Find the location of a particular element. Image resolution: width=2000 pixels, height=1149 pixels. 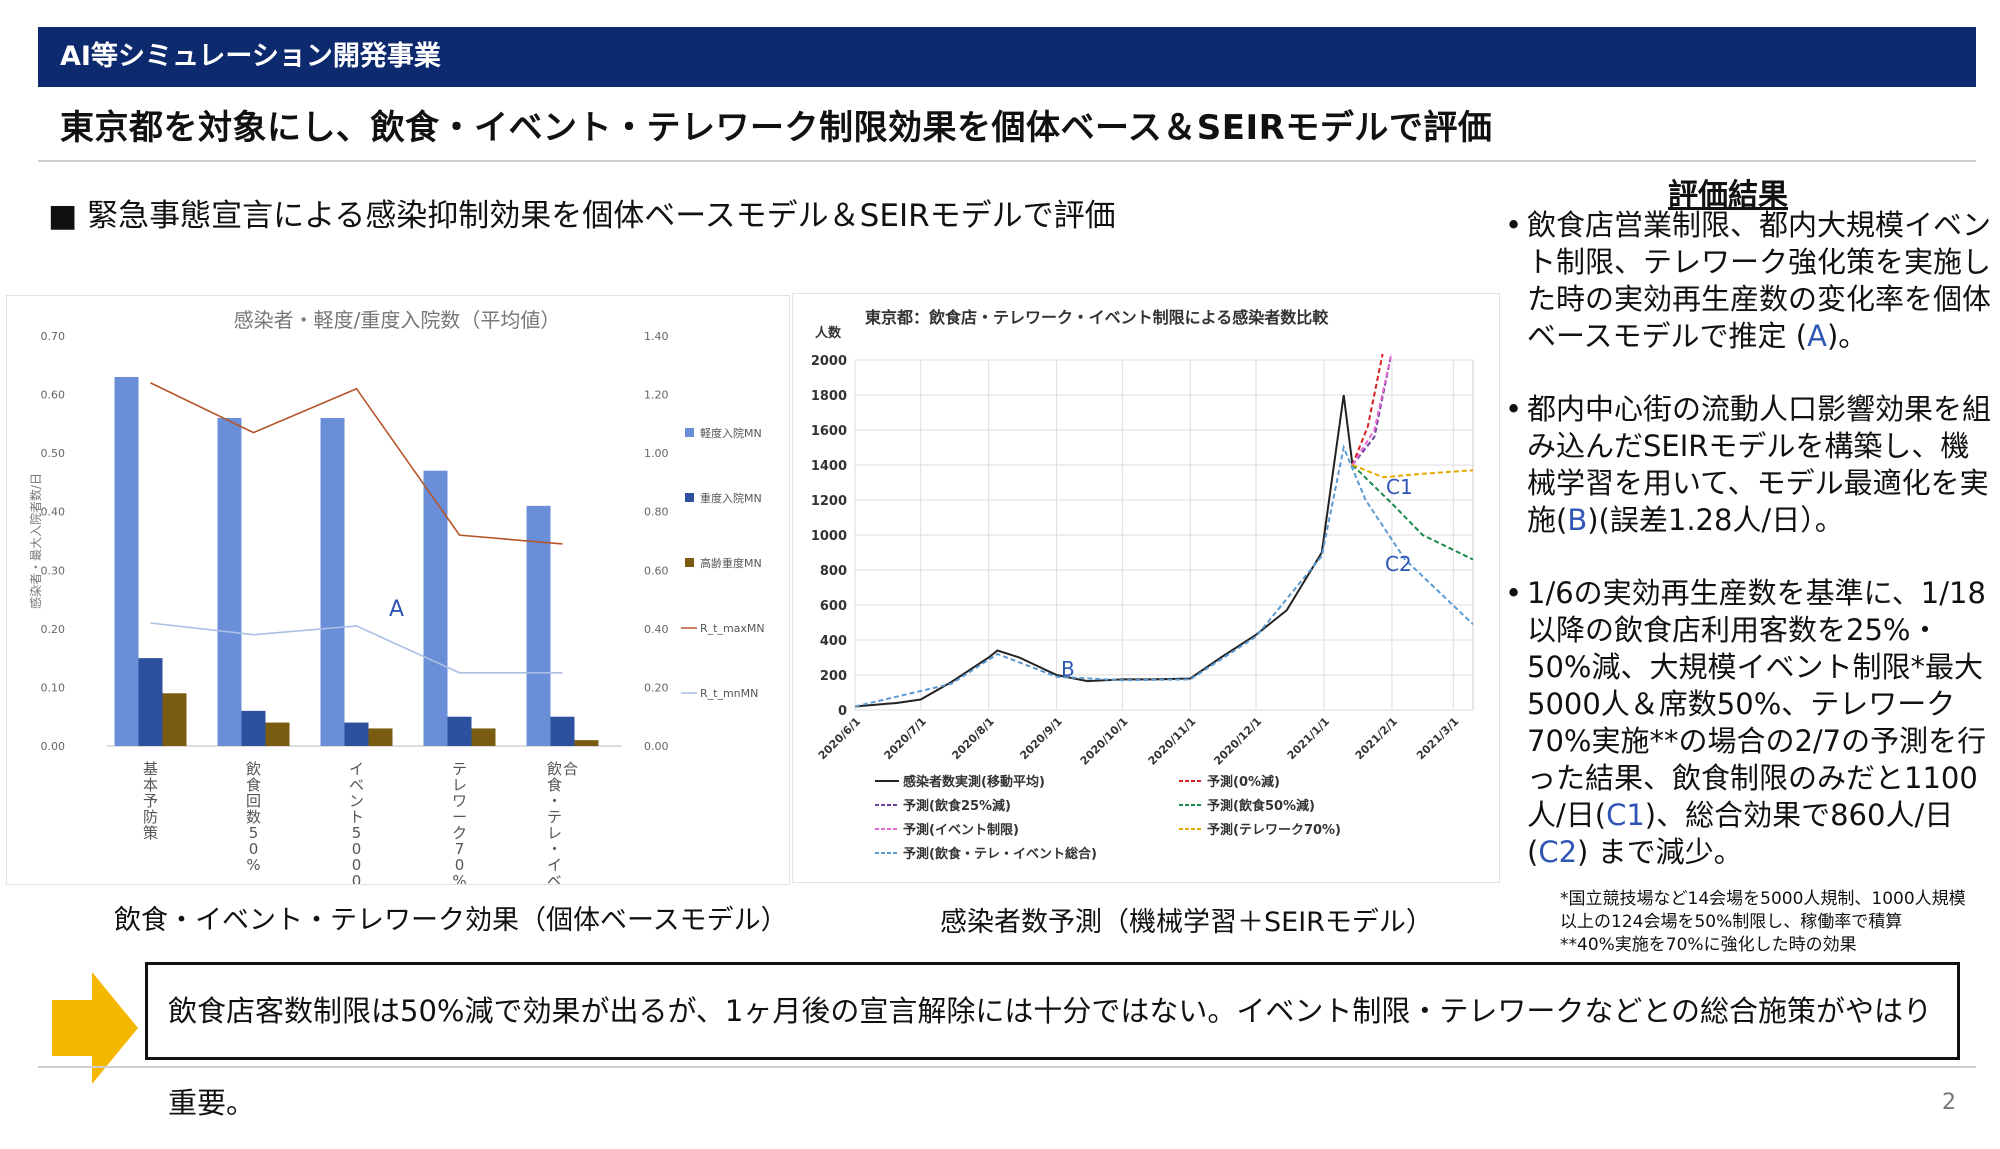

chart2-ytick: 2000 is located at coordinates (829, 361).